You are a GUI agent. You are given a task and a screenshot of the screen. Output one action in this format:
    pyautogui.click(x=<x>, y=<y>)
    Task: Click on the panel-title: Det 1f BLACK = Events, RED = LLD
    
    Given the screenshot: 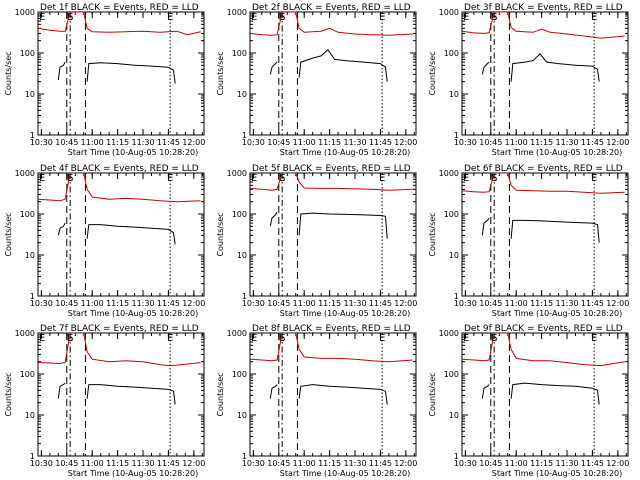 What is the action you would take?
    pyautogui.click(x=119, y=8)
    